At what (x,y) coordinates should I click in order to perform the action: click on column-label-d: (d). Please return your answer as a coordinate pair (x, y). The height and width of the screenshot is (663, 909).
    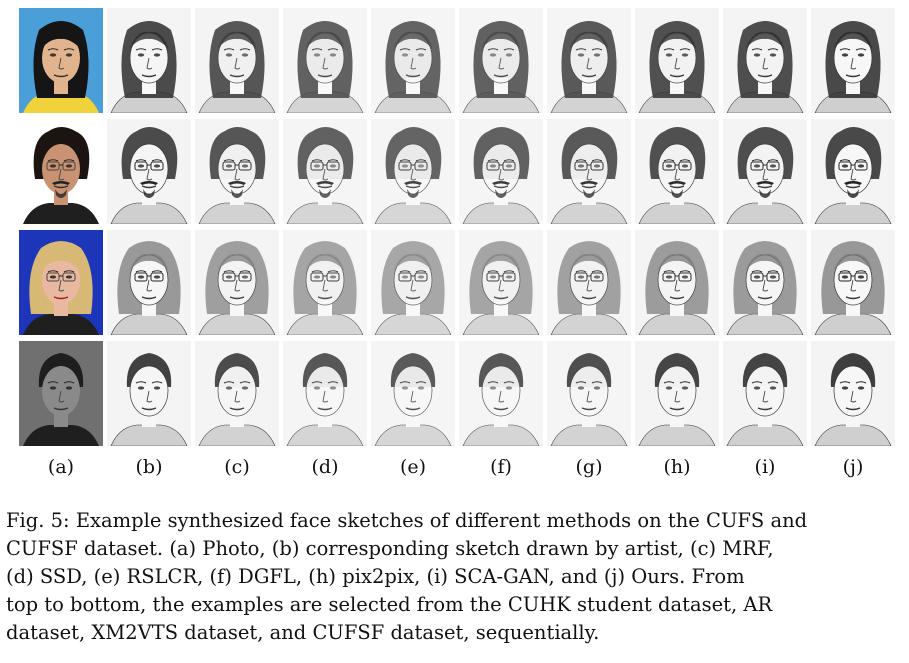
    Looking at the image, I should click on (325, 467).